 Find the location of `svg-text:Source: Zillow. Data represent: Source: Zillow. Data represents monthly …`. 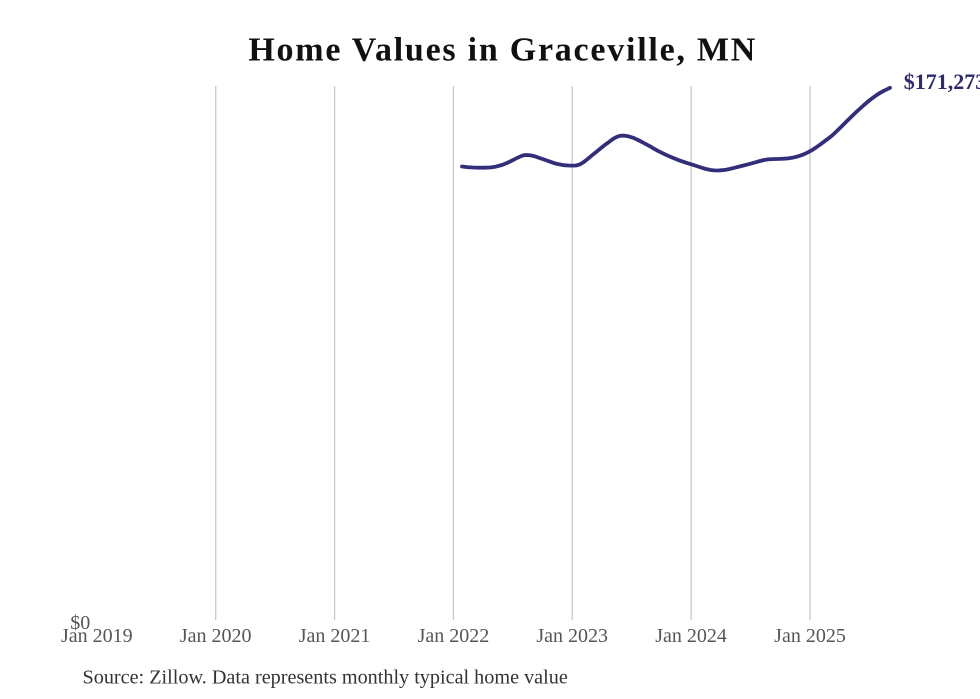

svg-text:Source: Zillow. Data represent: Source: Zillow. Data represents monthly … is located at coordinates (325, 678).